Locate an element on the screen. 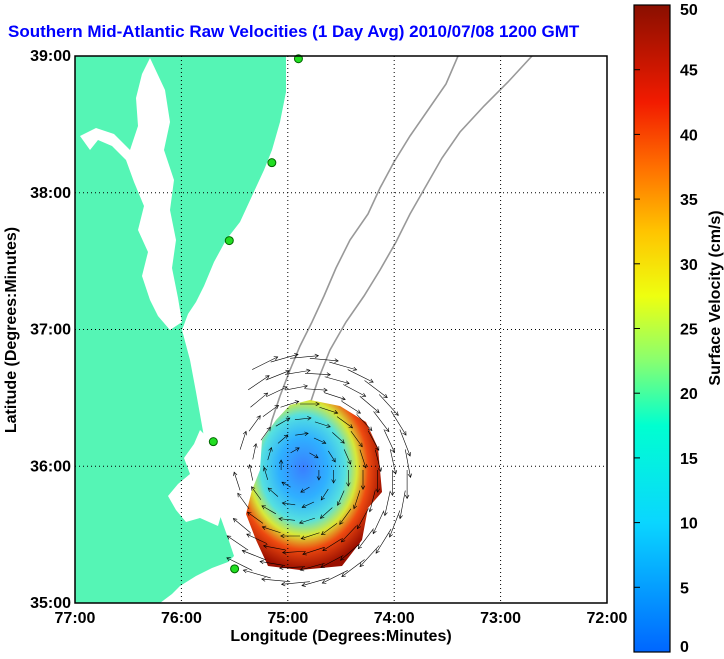 This screenshot has height=659, width=724. y-axis-label: Latitude (Degrees:Minutes) is located at coordinates (11, 330).